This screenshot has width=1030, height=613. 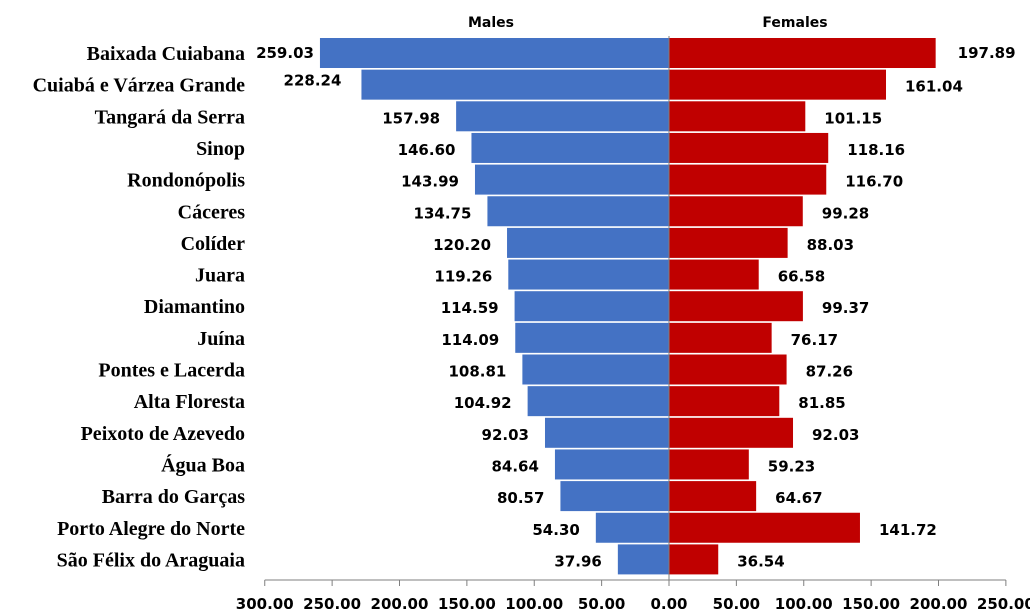 I want to click on category-label: Rondonópolis, so click(x=186, y=181).